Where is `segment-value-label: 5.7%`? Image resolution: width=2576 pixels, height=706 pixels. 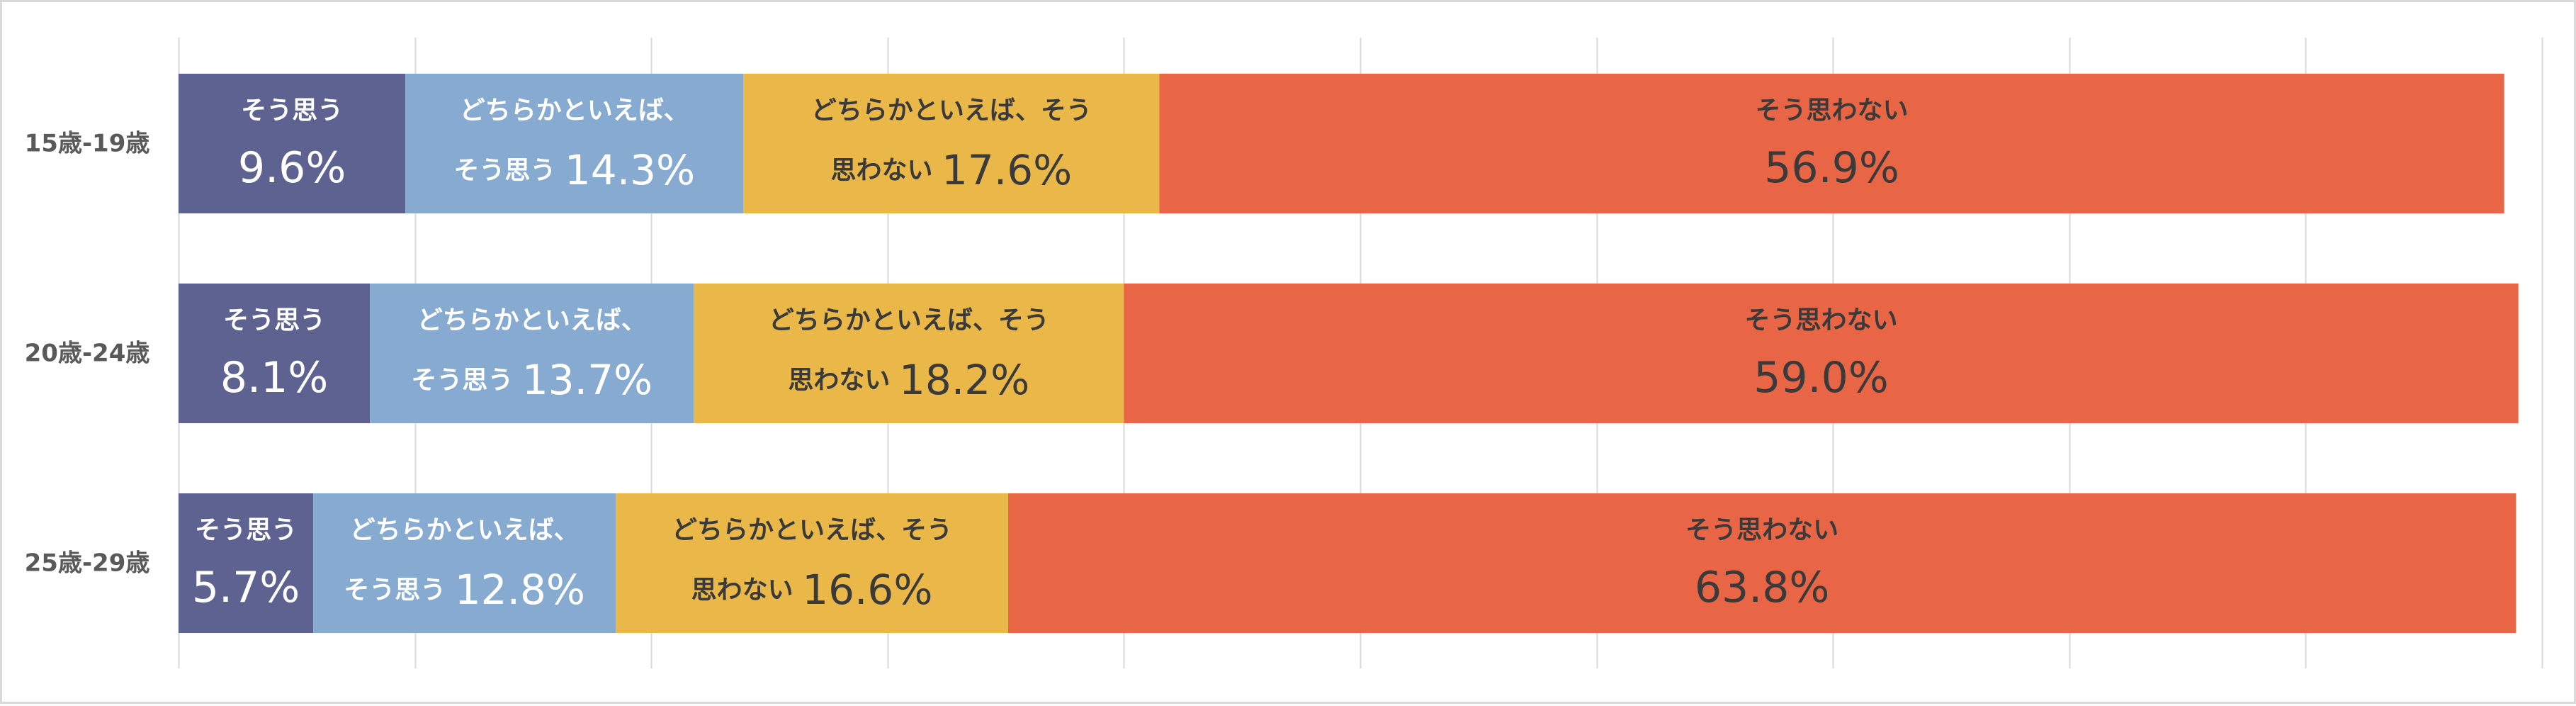
segment-value-label: 5.7% is located at coordinates (246, 587).